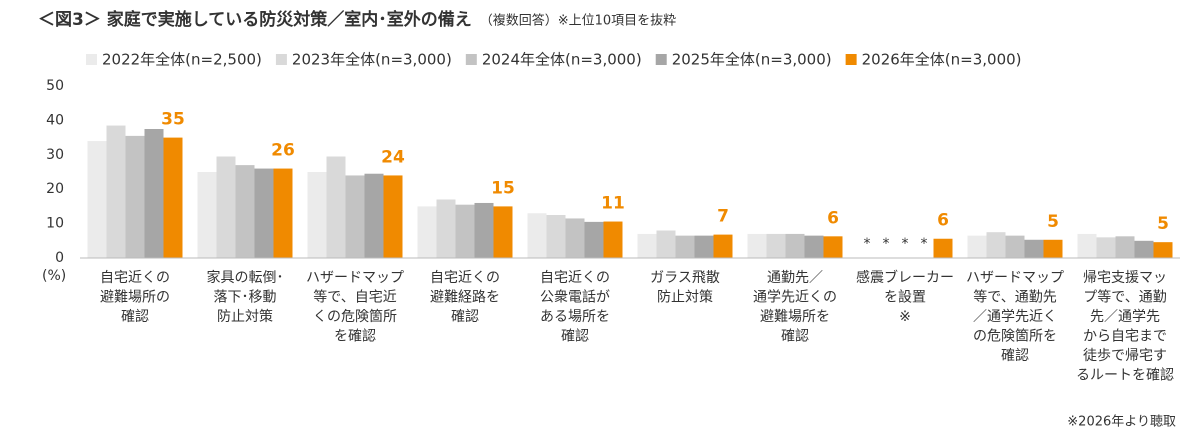 Image resolution: width=1200 pixels, height=440 pixels. I want to click on x-tick-label: ※, so click(905, 317).